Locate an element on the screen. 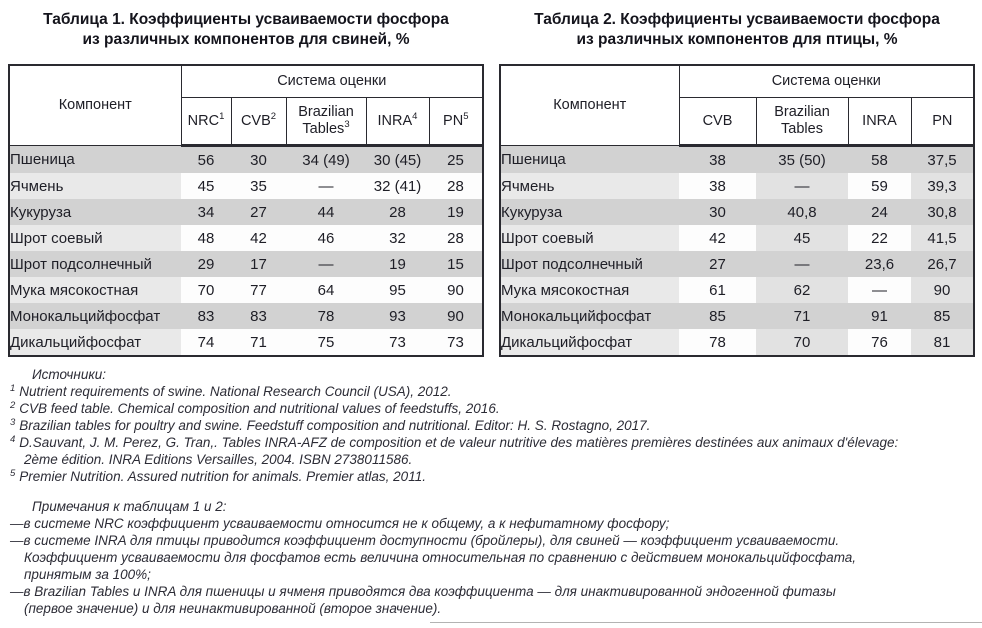  value-cell: 81 is located at coordinates (943, 342).